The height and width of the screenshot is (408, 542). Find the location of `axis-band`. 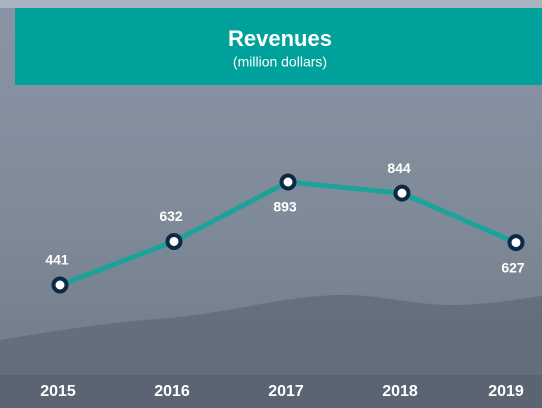

axis-band is located at coordinates (271, 391).